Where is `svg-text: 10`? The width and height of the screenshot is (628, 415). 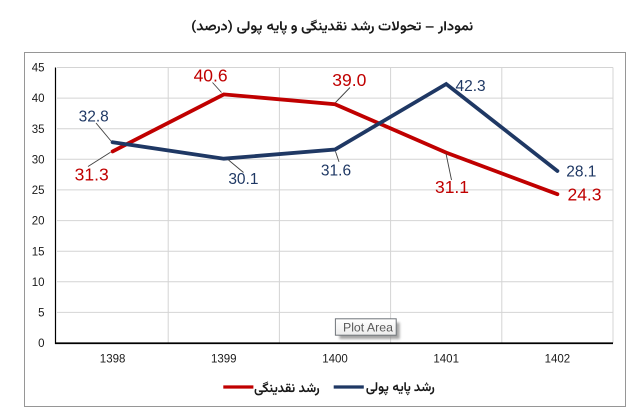
svg-text: 10 is located at coordinates (38, 283).